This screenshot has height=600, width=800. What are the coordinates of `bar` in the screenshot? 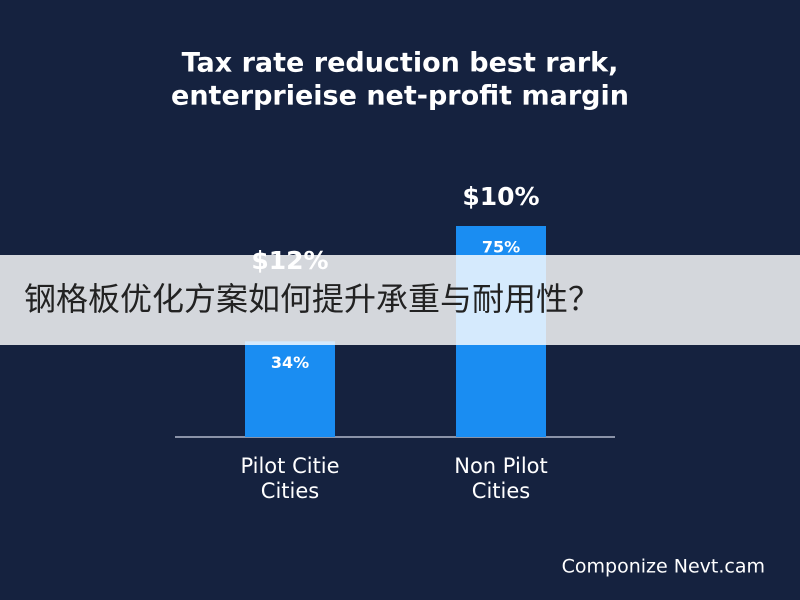 It's located at (290, 389).